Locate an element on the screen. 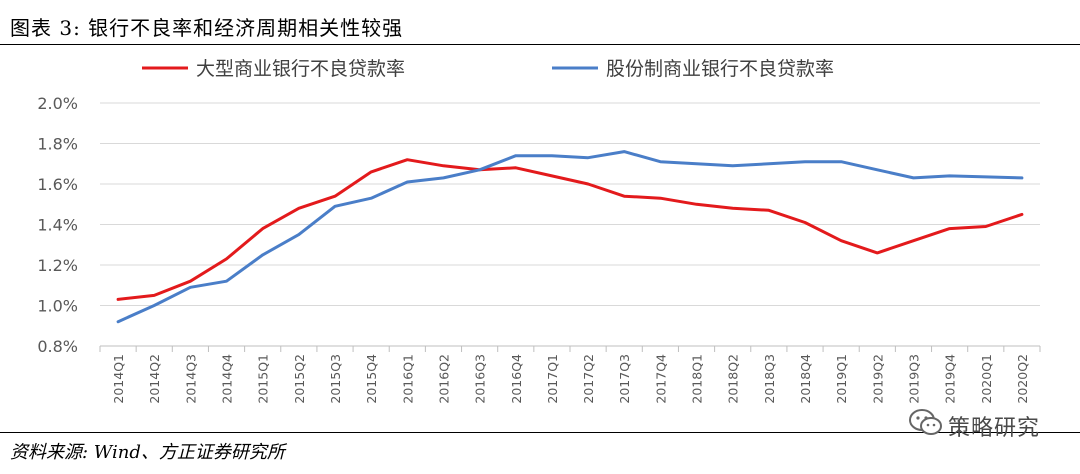  x-tick-label: 2016Q2 is located at coordinates (443, 379).